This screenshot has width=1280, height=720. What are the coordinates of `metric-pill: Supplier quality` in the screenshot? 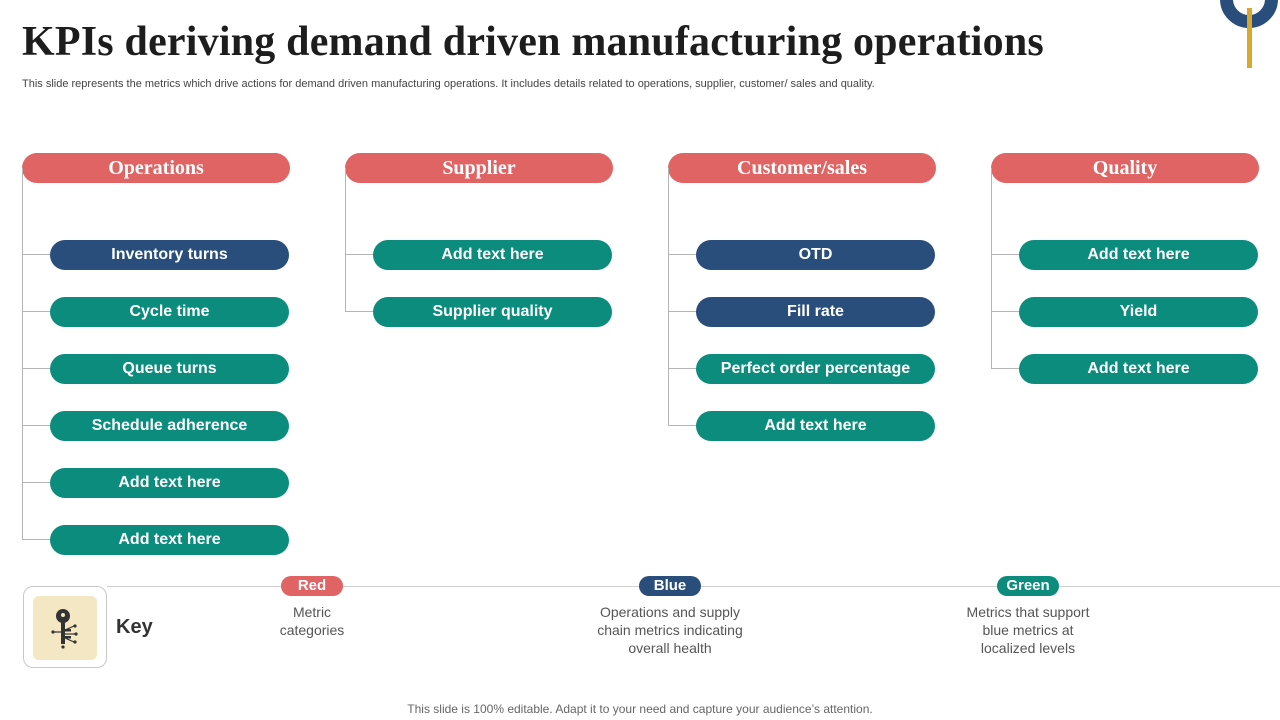 It's located at (478, 312).